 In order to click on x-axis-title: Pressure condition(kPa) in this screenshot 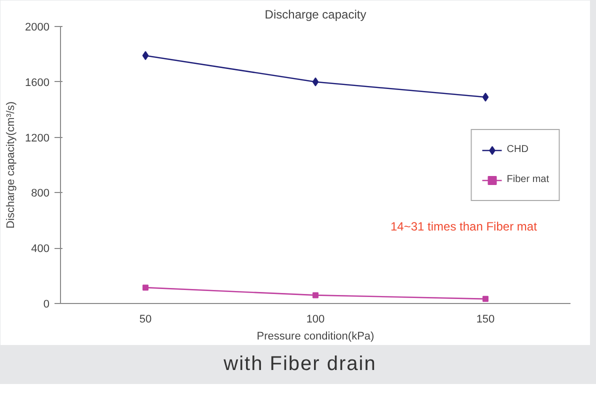, I will do `click(315, 336)`.